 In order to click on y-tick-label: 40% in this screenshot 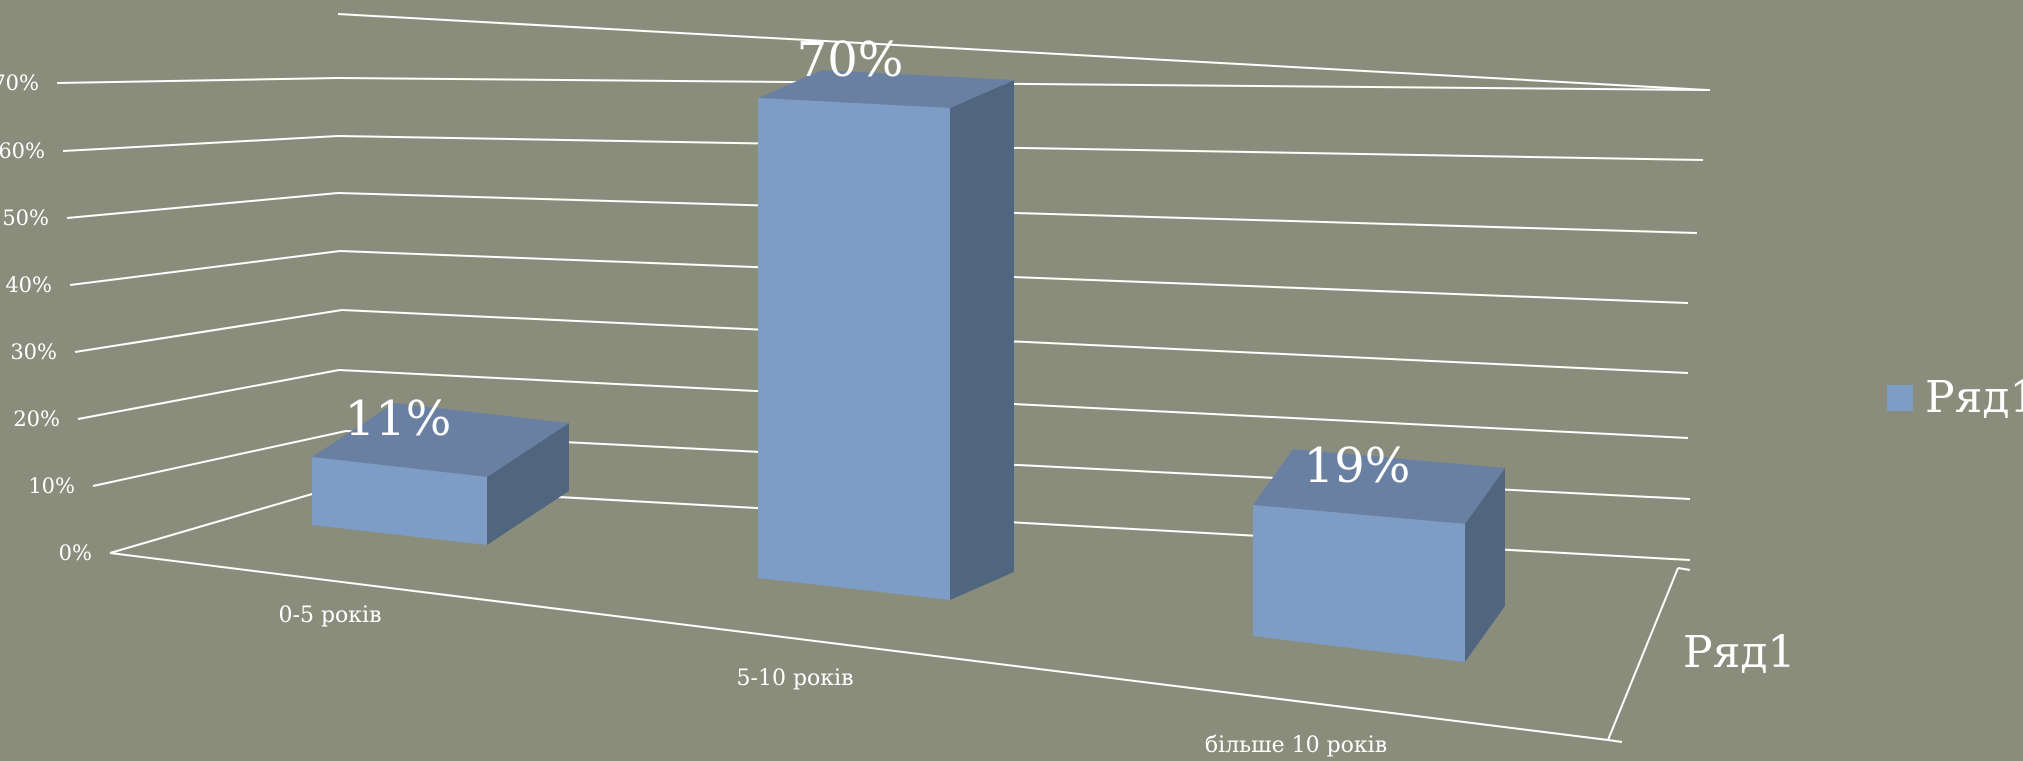, I will do `click(28, 285)`.